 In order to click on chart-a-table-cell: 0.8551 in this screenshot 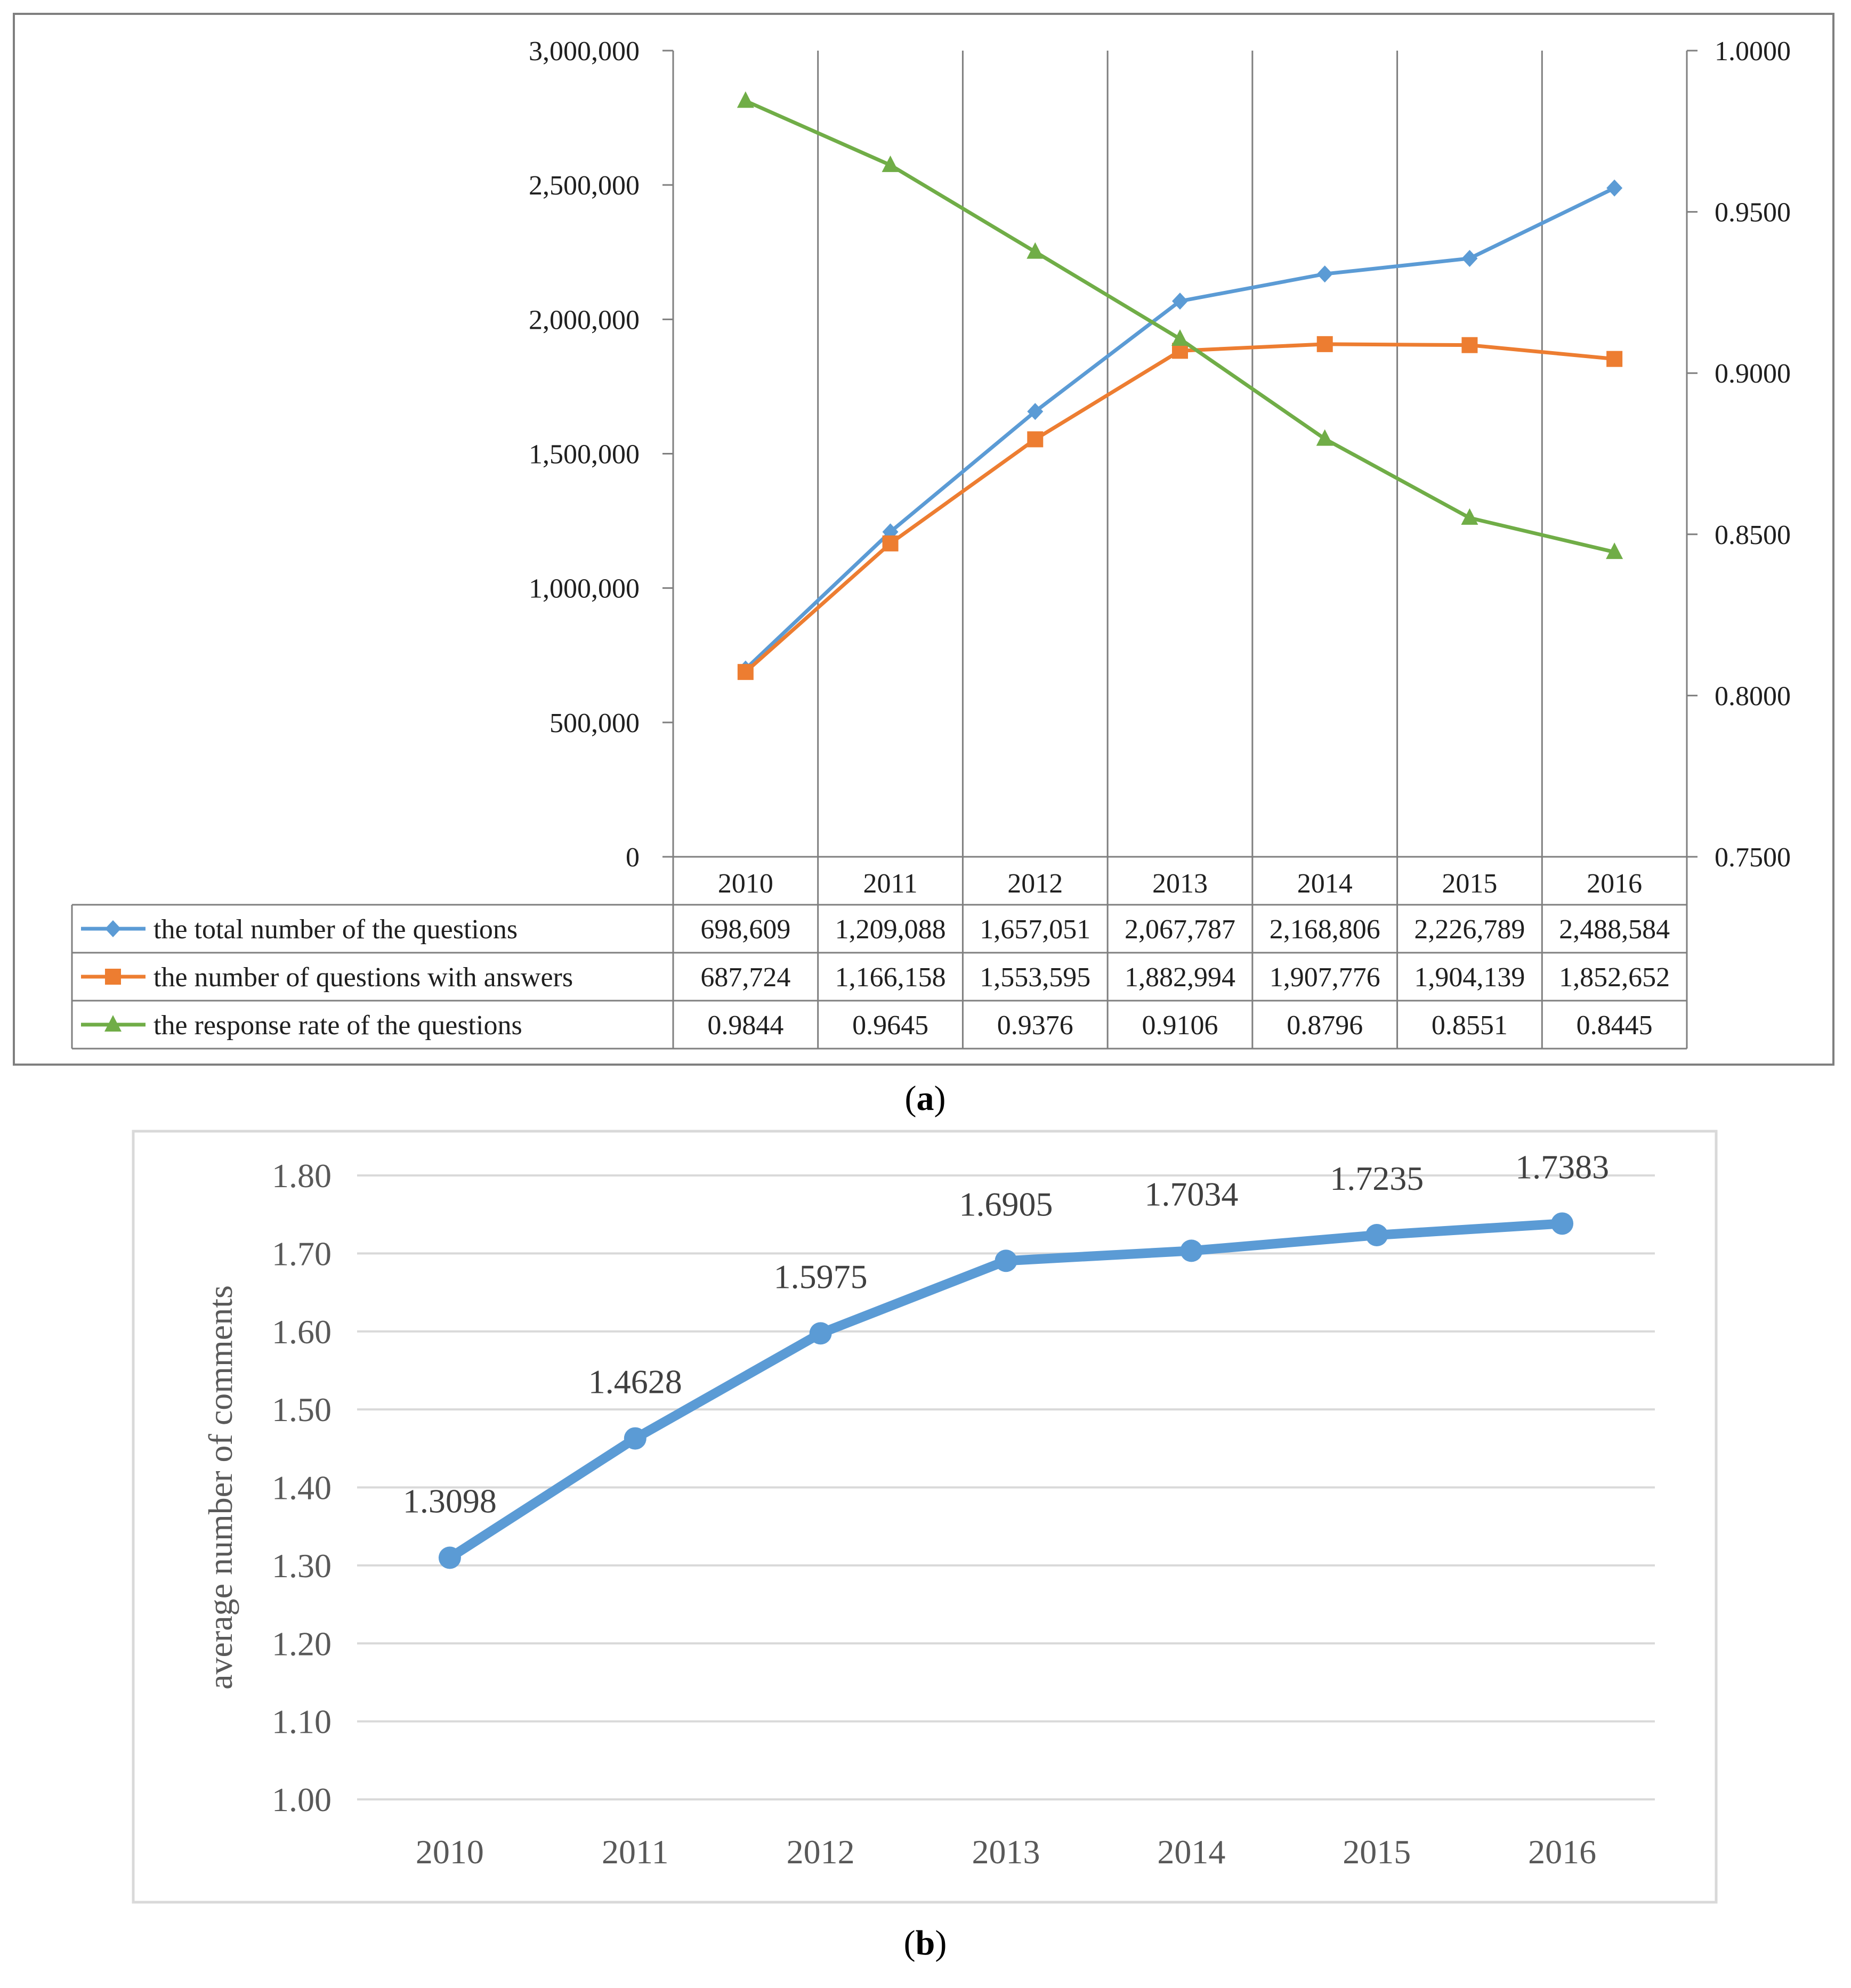, I will do `click(1470, 1025)`.